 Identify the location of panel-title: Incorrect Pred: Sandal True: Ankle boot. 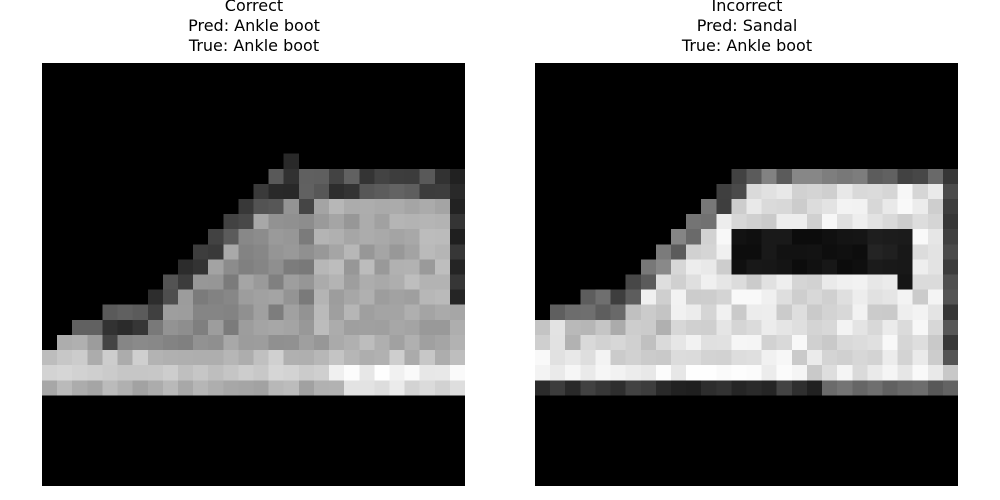
(747, 29).